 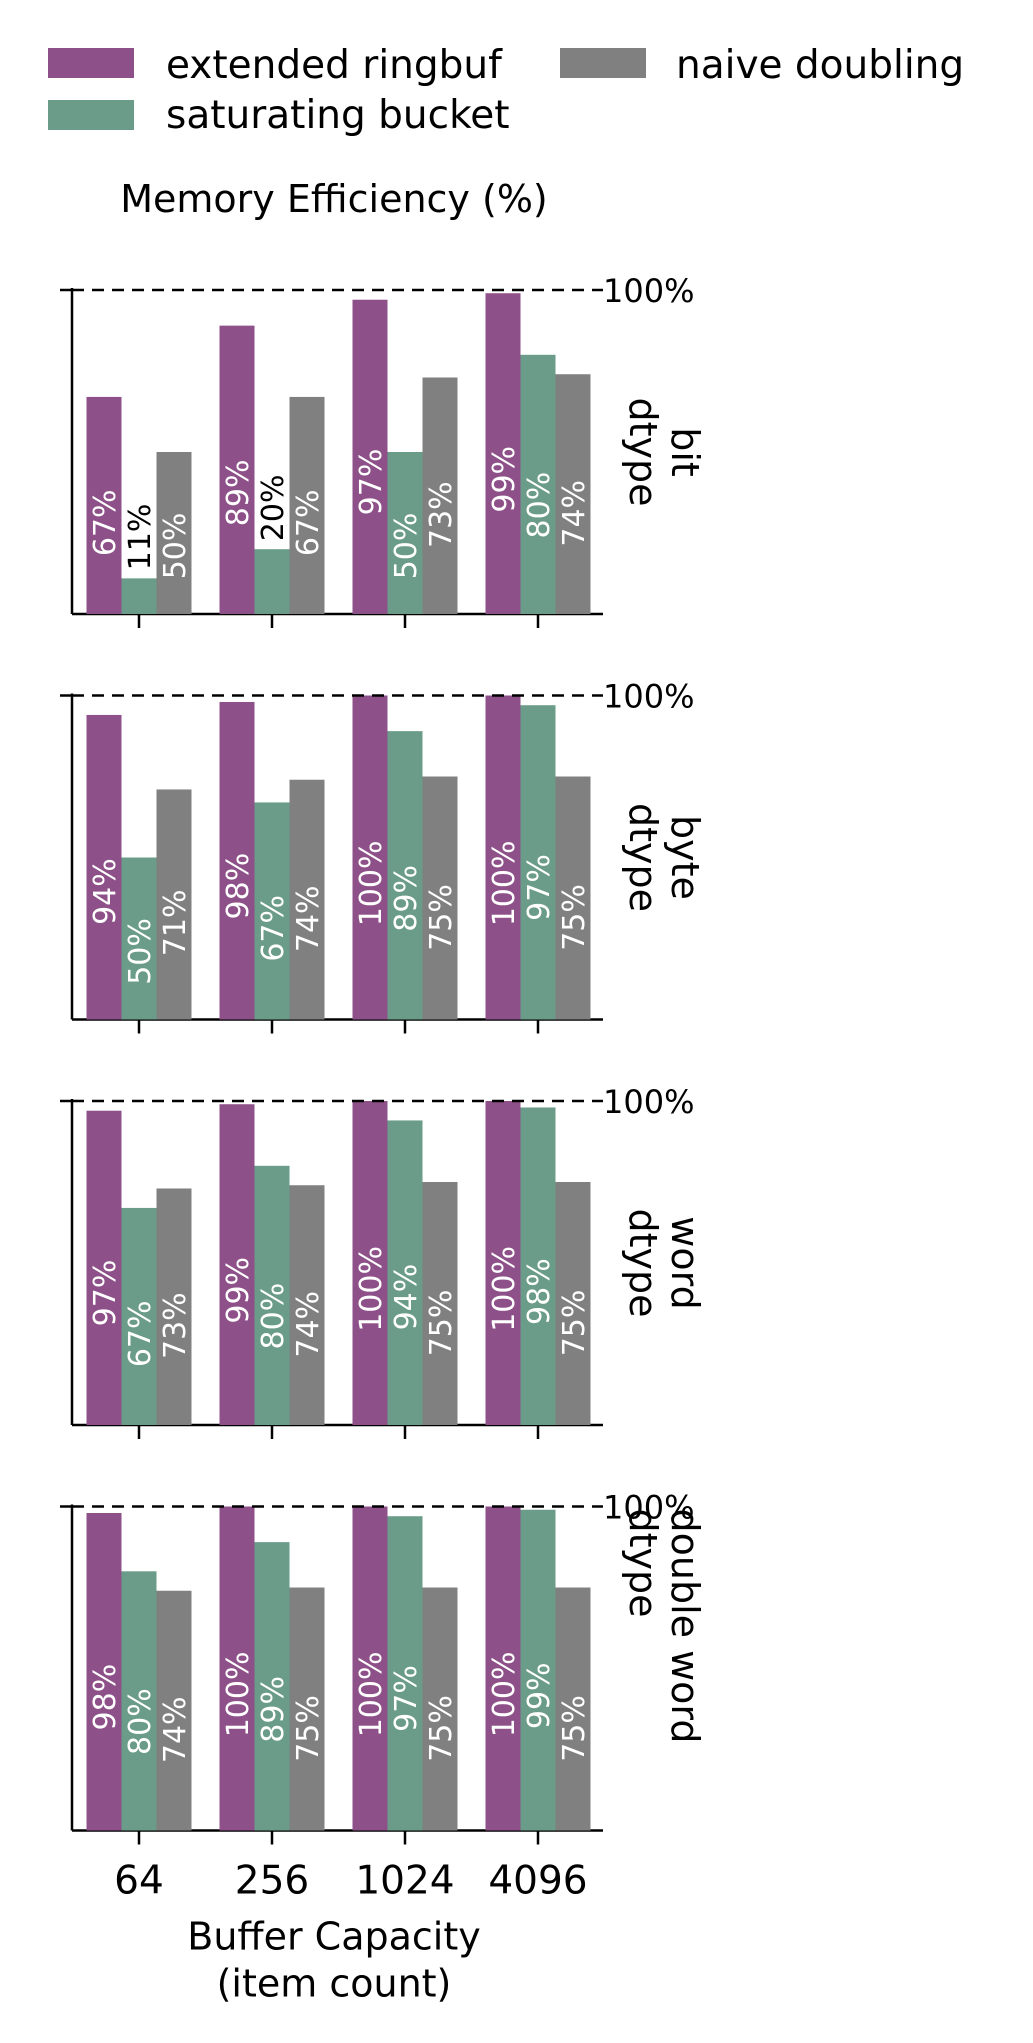 I want to click on legend-label: extended ringbuf, so click(x=334, y=65).